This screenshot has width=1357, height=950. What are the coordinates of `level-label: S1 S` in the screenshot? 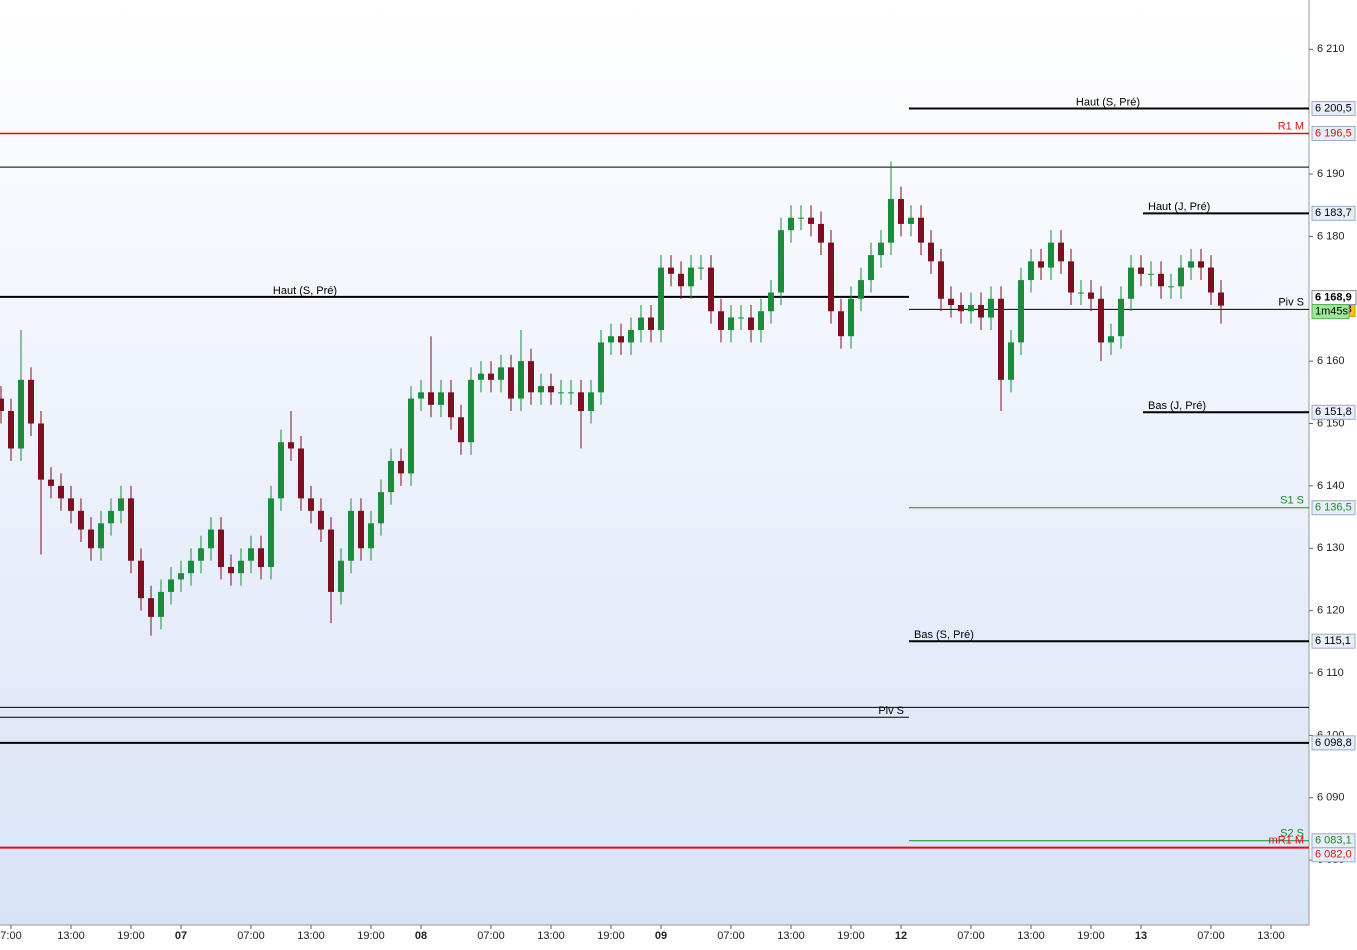 It's located at (1292, 501).